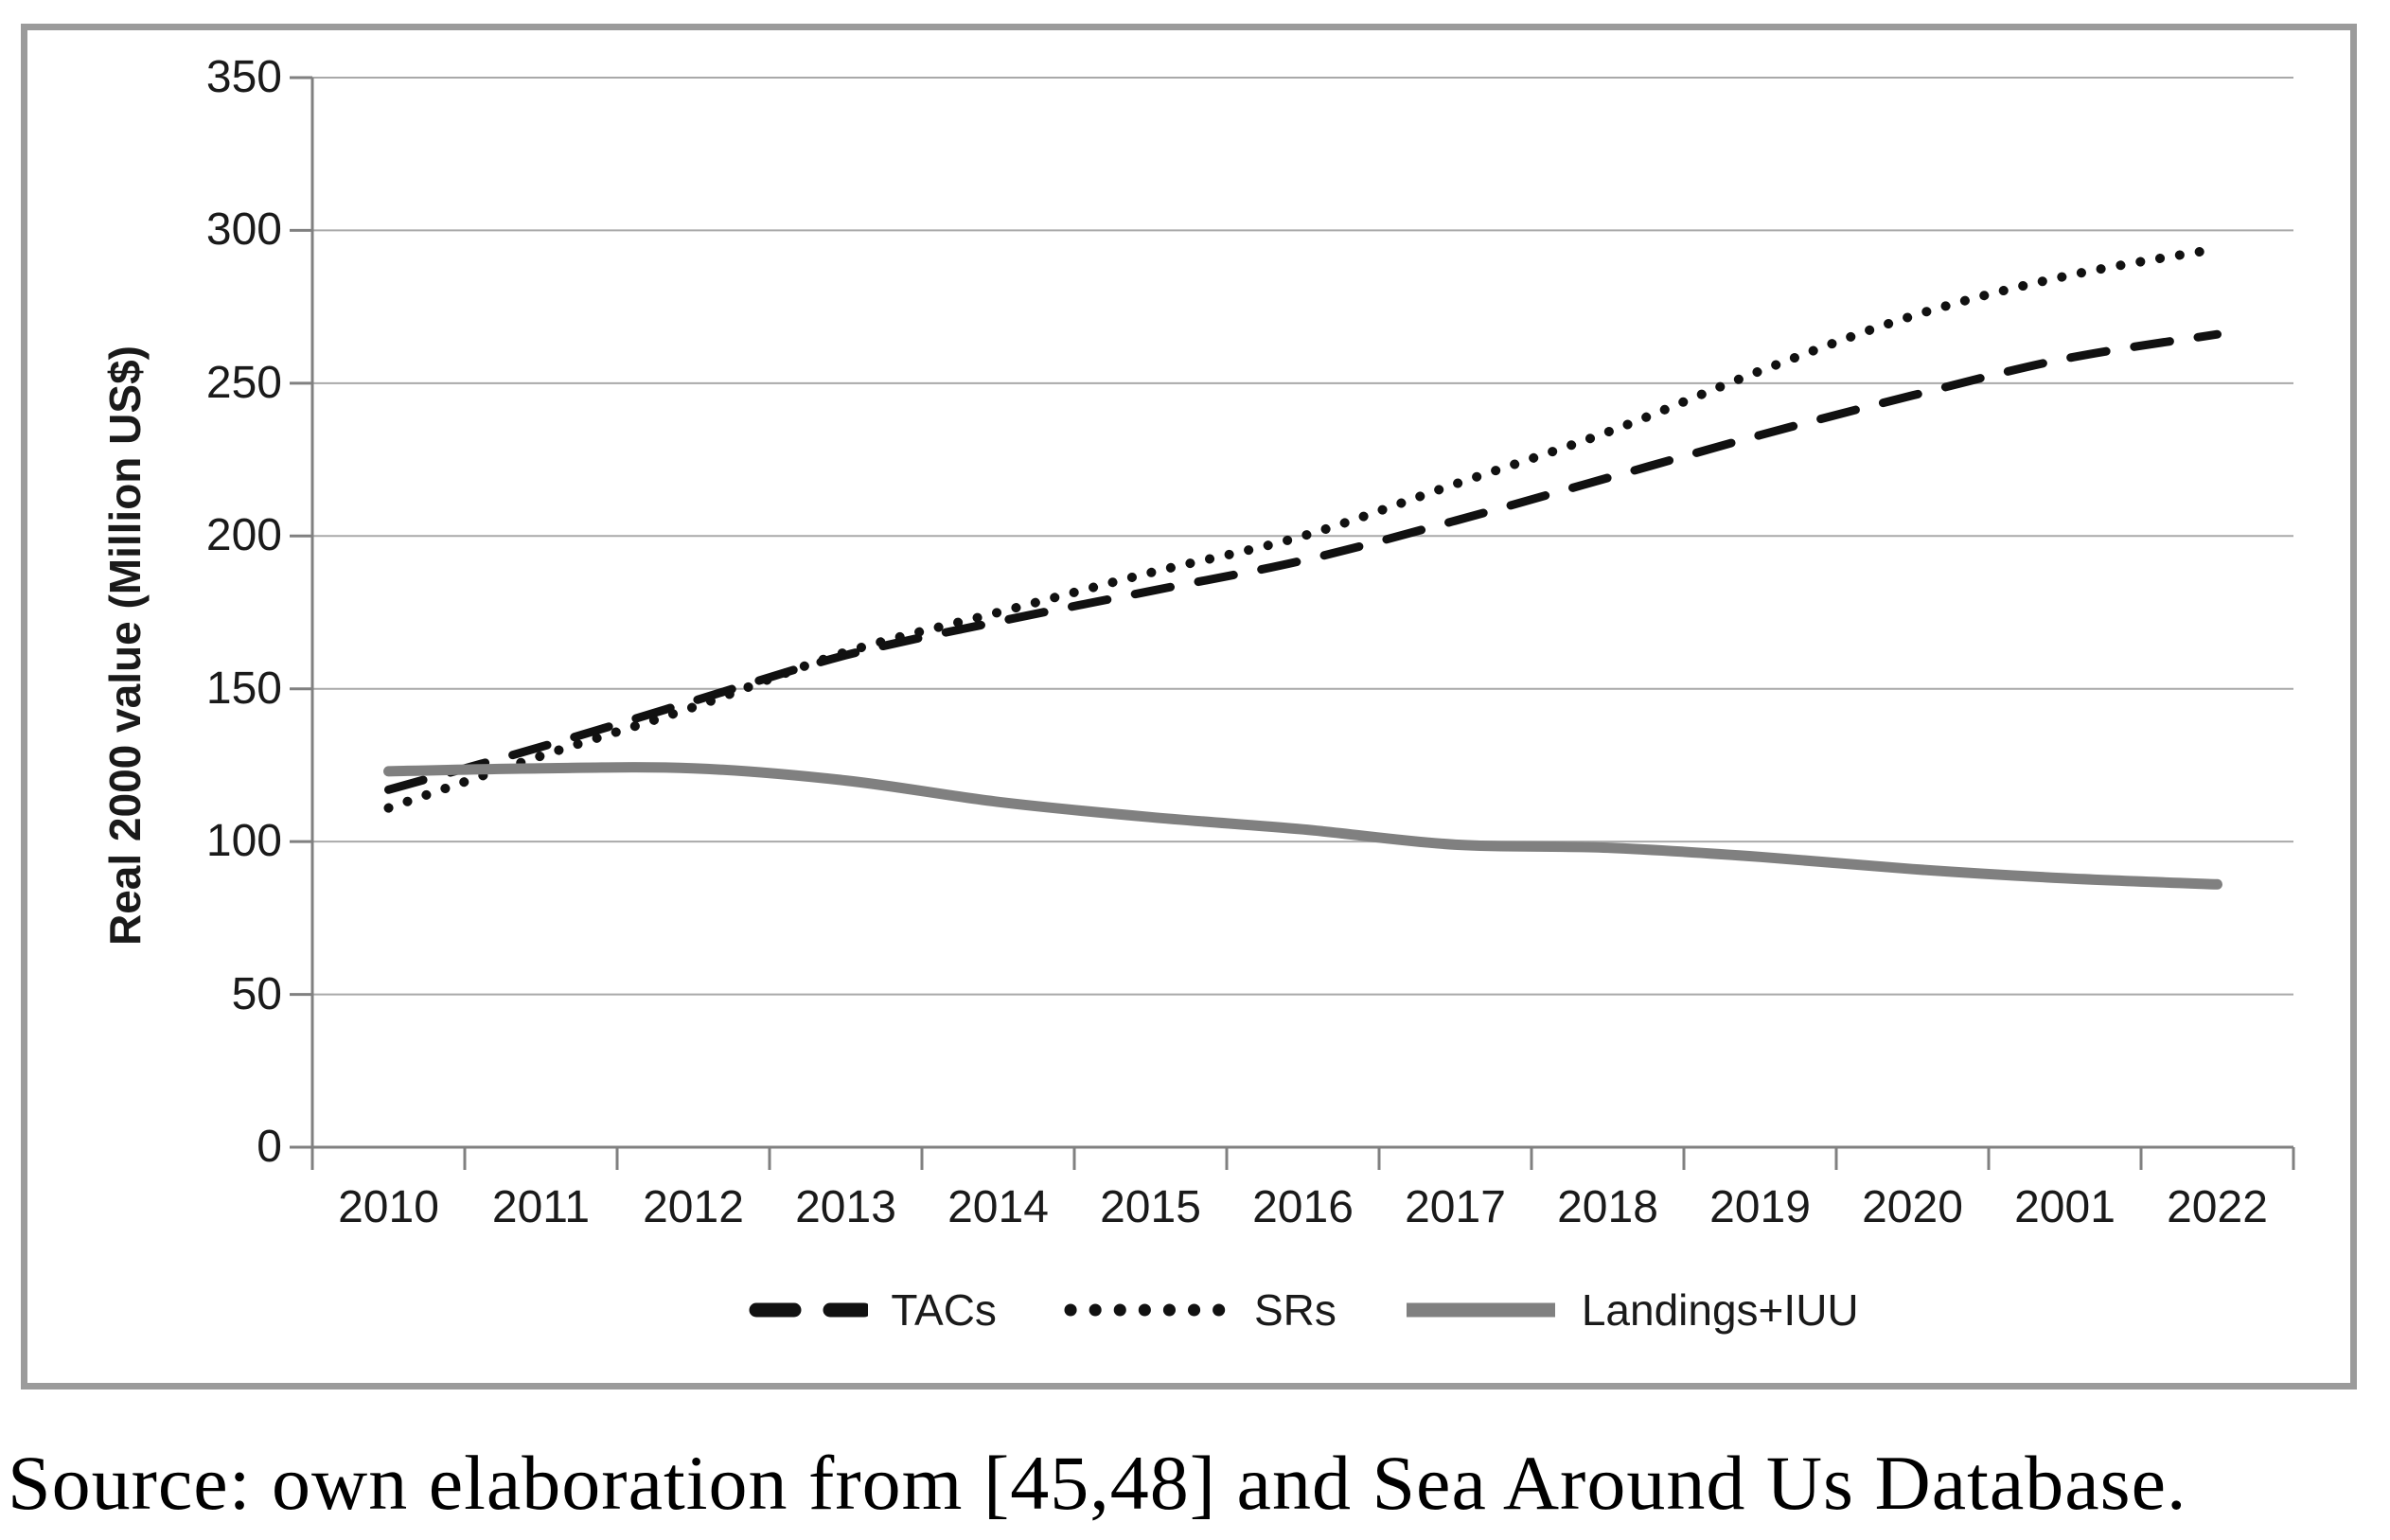 This screenshot has height=1540, width=2390. What do you see at coordinates (1295, 1310) in the screenshot?
I see `legend-label-srs: SRs` at bounding box center [1295, 1310].